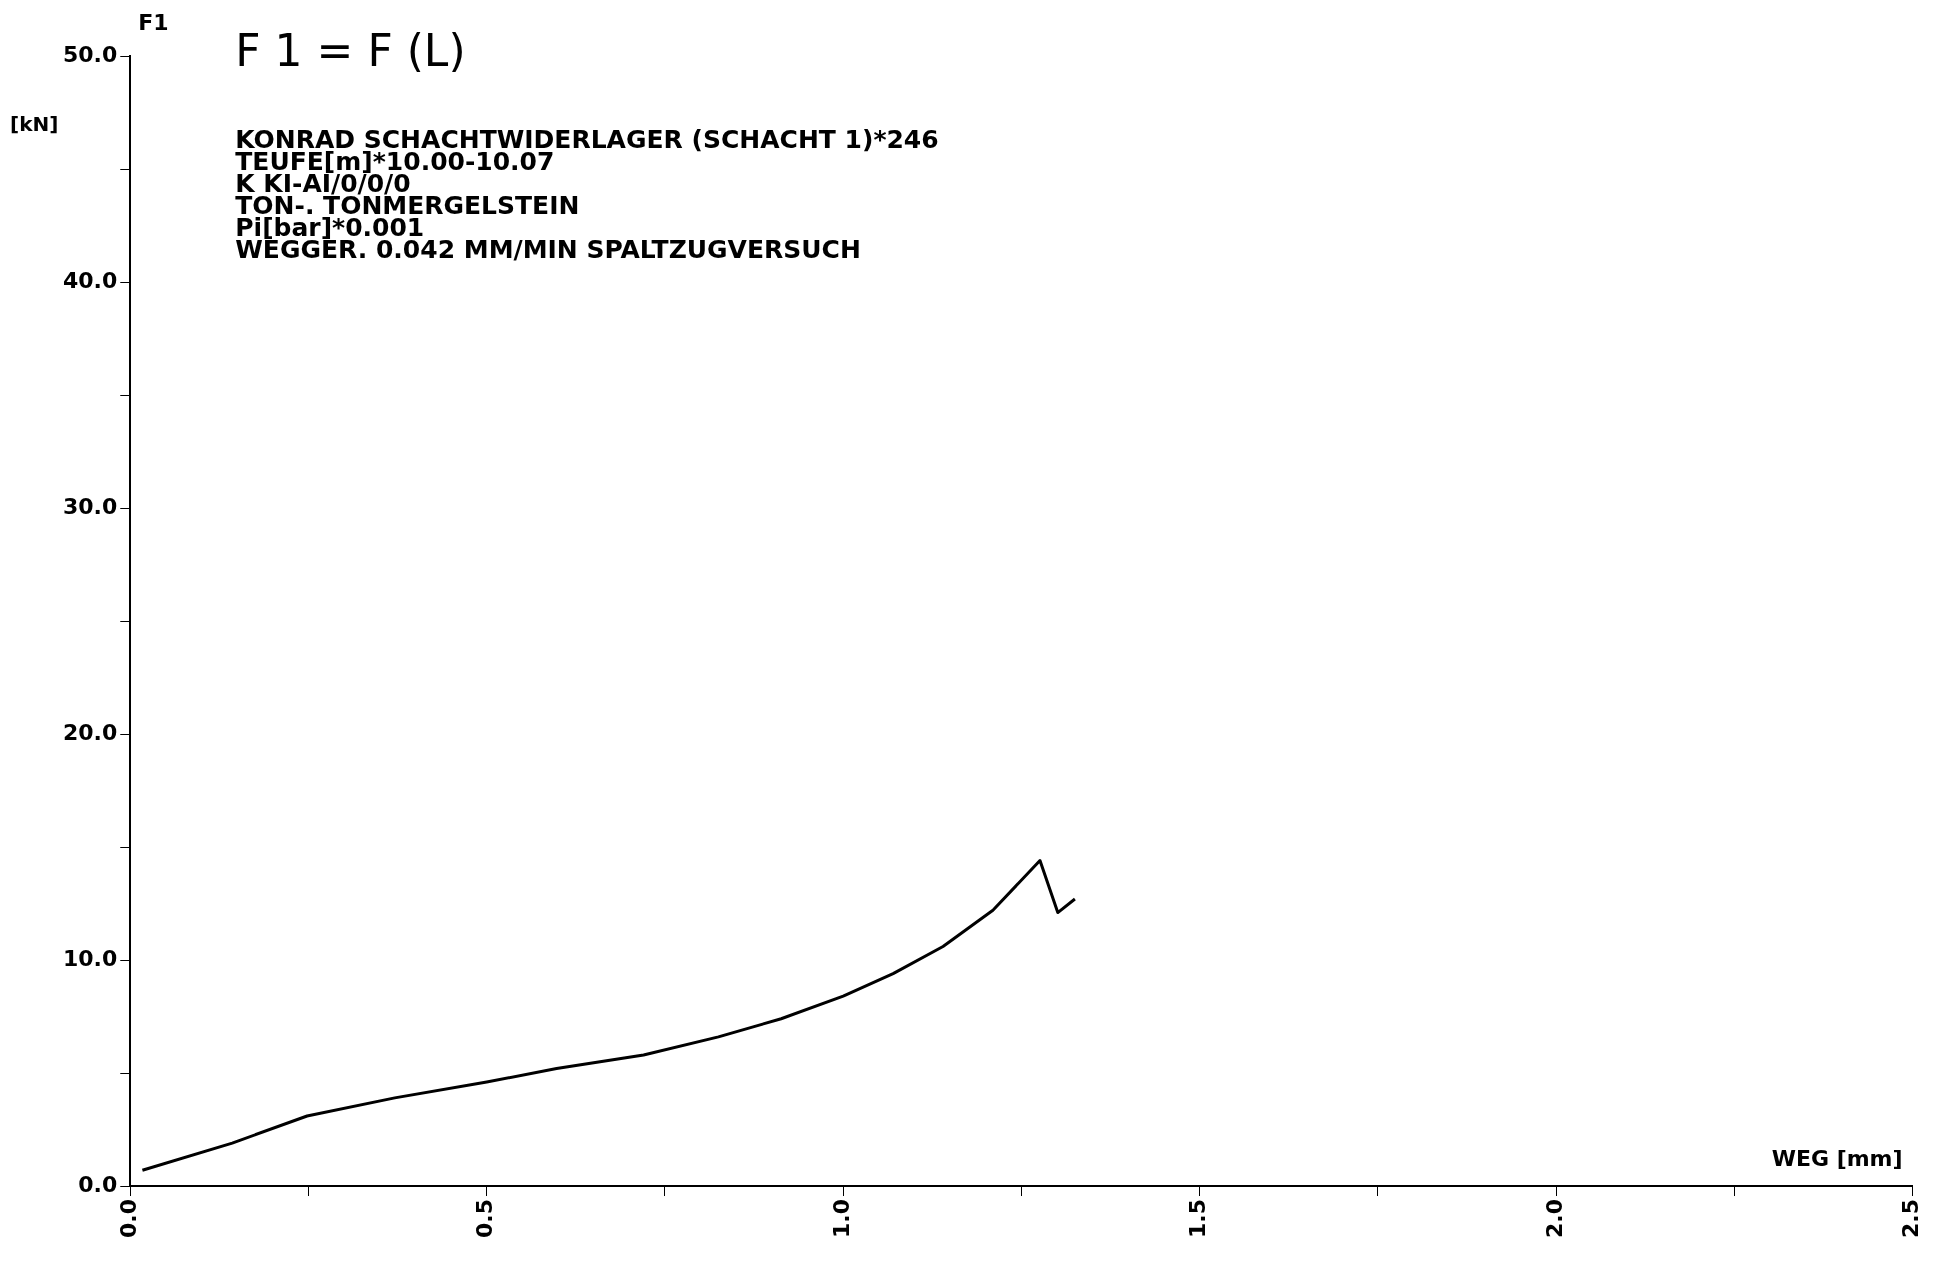 The image size is (1942, 1261). I want to click on x-tick-label: 2.5, so click(1911, 1219).